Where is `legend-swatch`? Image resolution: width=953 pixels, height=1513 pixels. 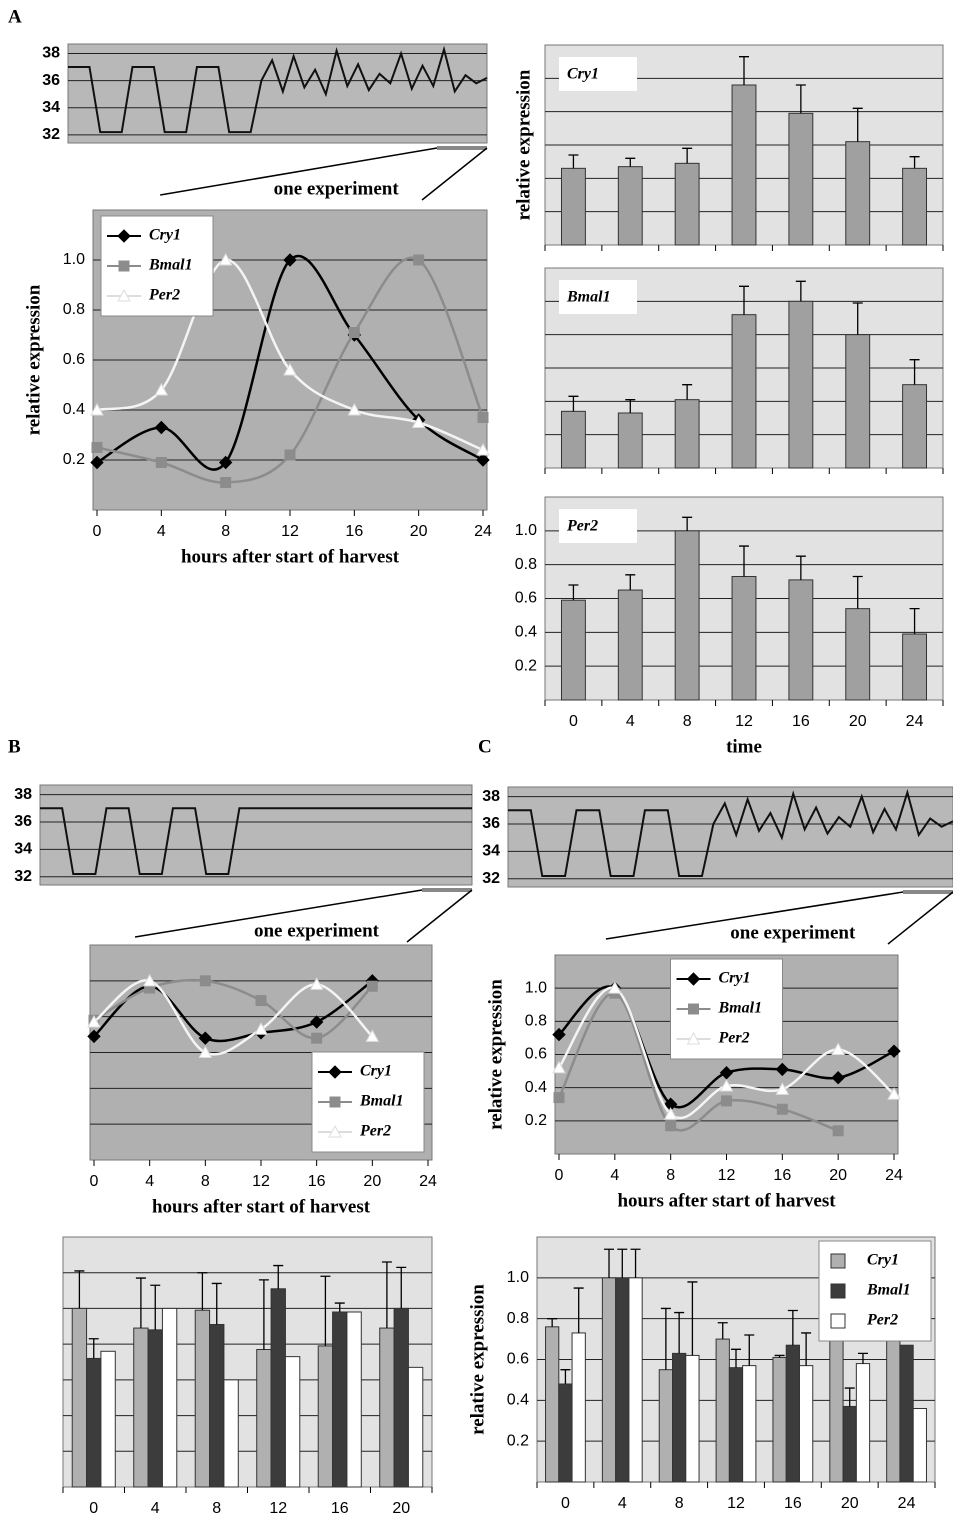 legend-swatch is located at coordinates (838, 1321).